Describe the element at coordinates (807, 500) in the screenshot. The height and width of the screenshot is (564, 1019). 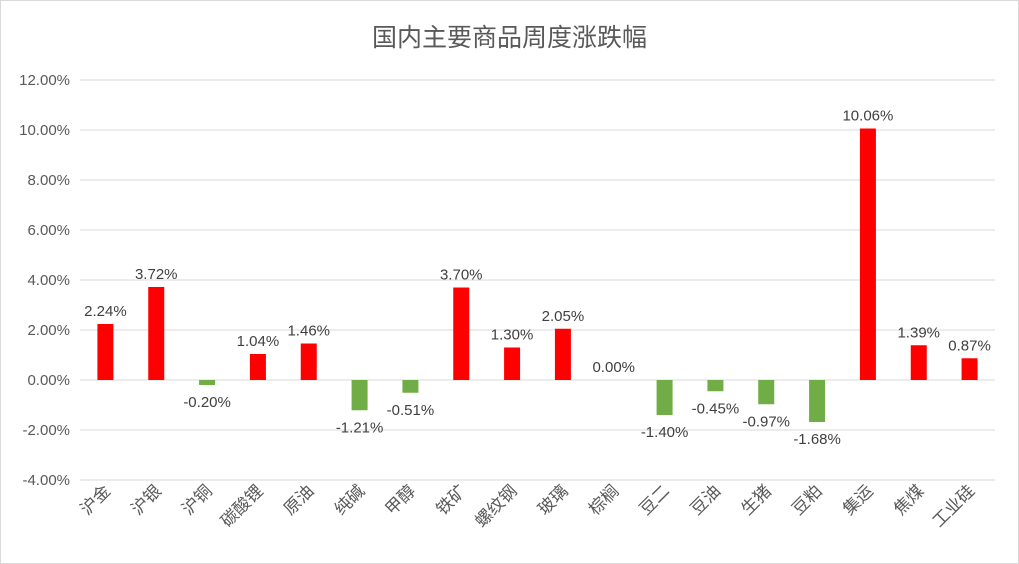
I see `category-label: 豆粕` at that location.